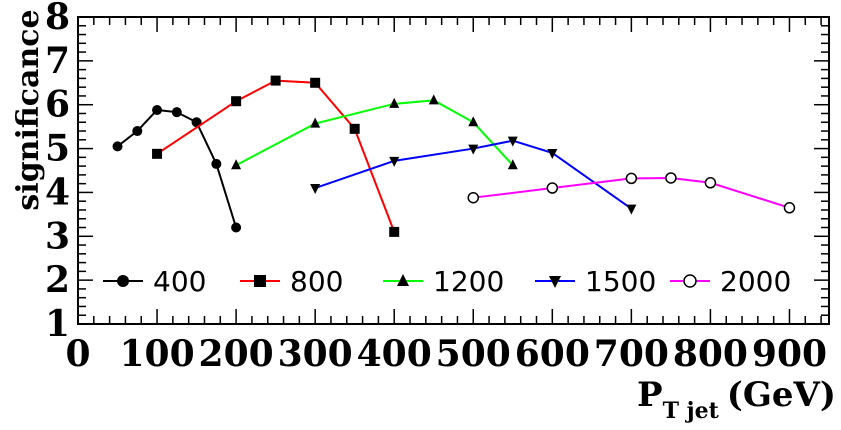 This screenshot has width=841, height=430. Describe the element at coordinates (755, 281) in the screenshot. I see `legend-label: 2000` at that location.